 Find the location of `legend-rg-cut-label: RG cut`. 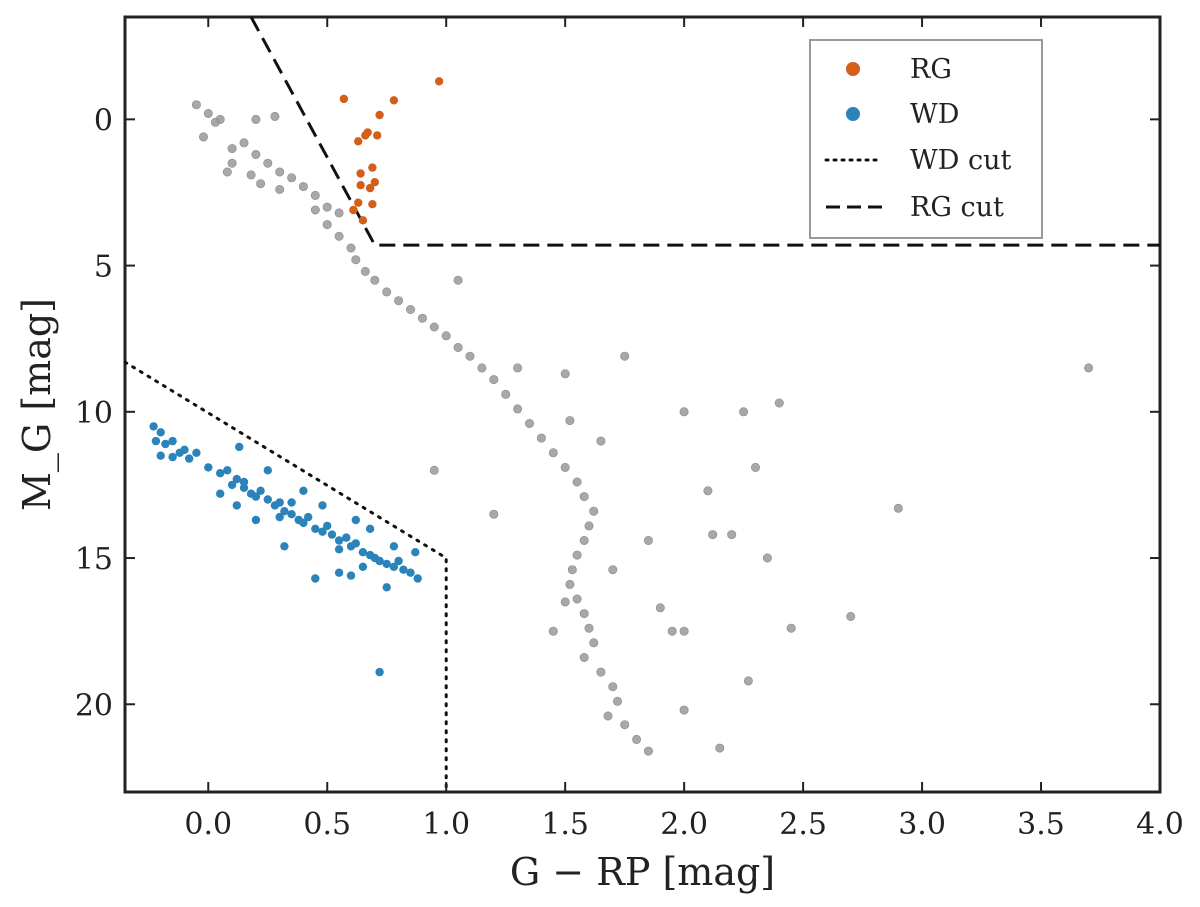

legend-rg-cut-label: RG cut is located at coordinates (957, 207).